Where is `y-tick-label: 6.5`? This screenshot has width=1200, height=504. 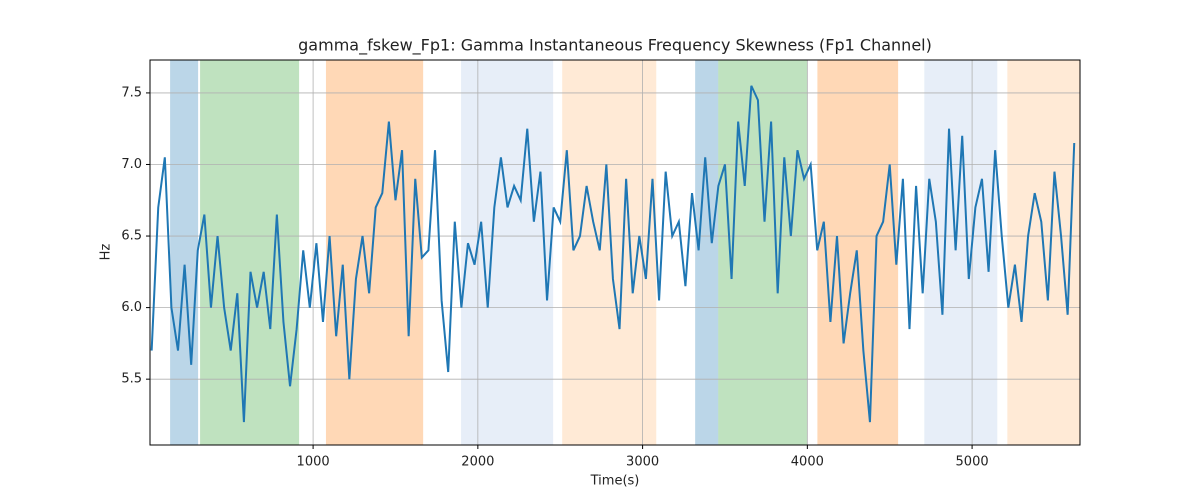
y-tick-label: 6.5 is located at coordinates (131, 236).